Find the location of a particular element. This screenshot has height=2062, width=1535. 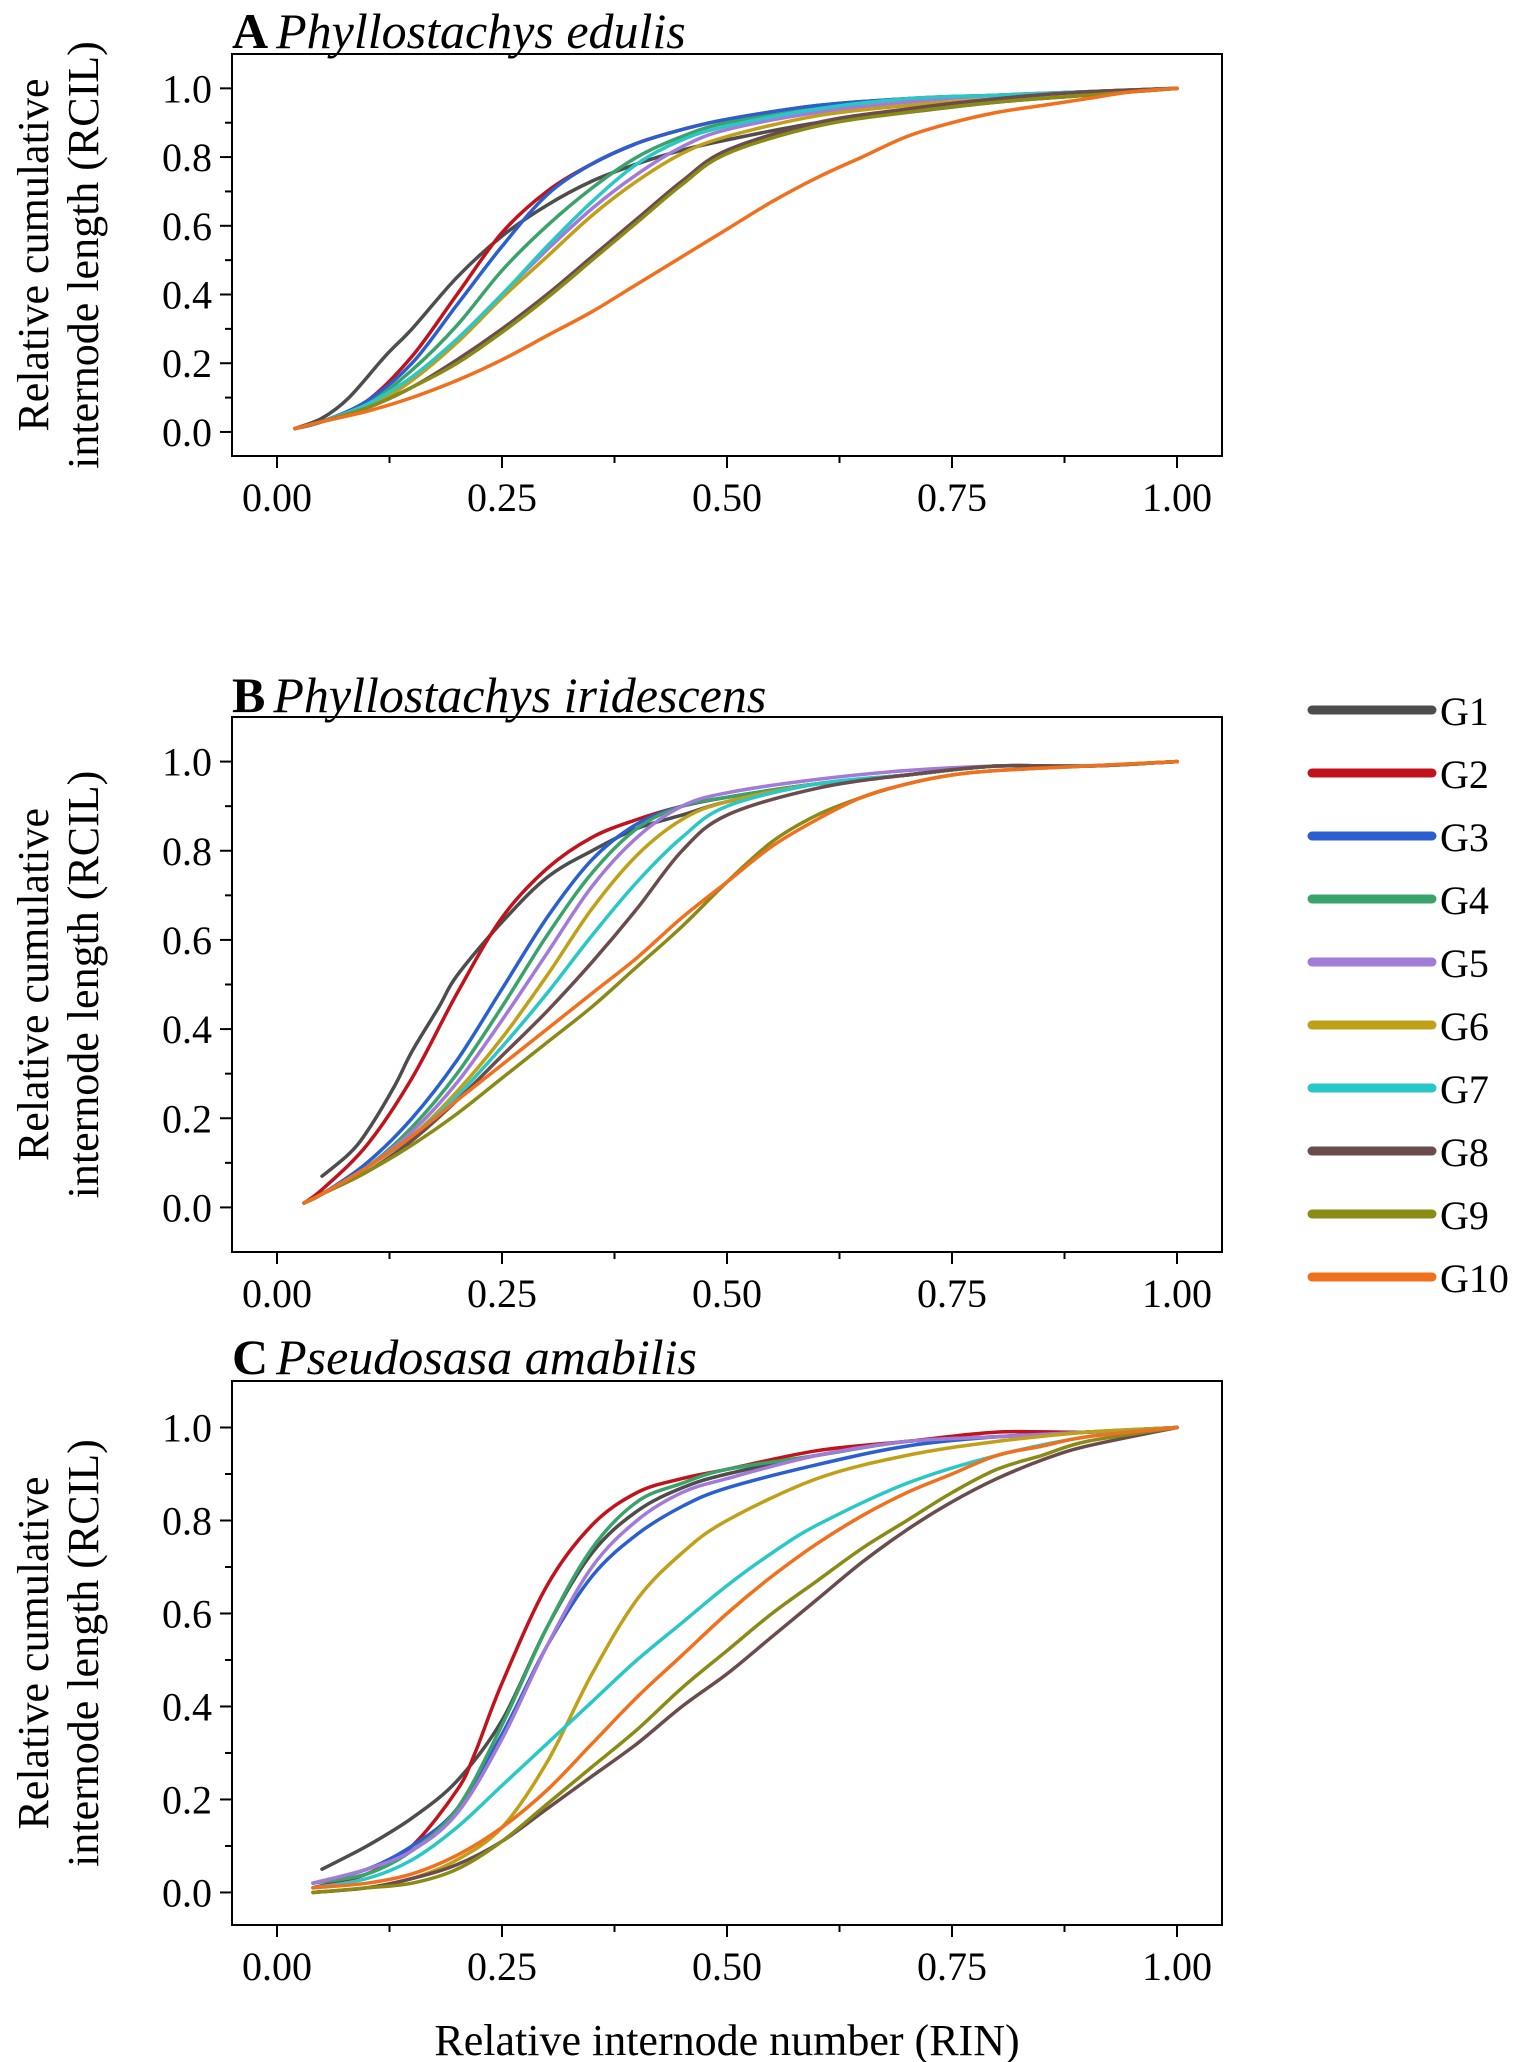

series-line-g1 is located at coordinates (749, 968).